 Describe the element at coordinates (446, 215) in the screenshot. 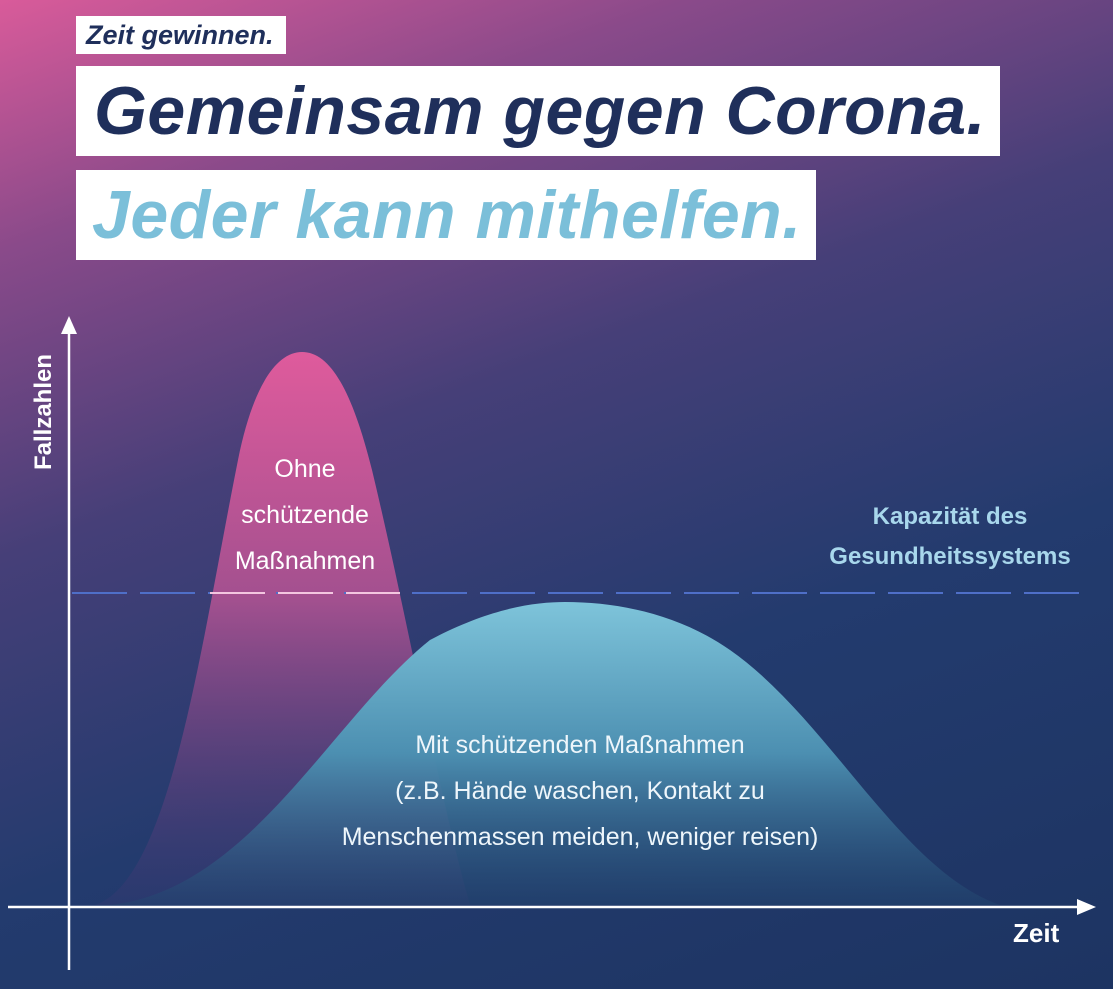

I see `headline-secondary: Jeder kann mithelfen.` at that location.